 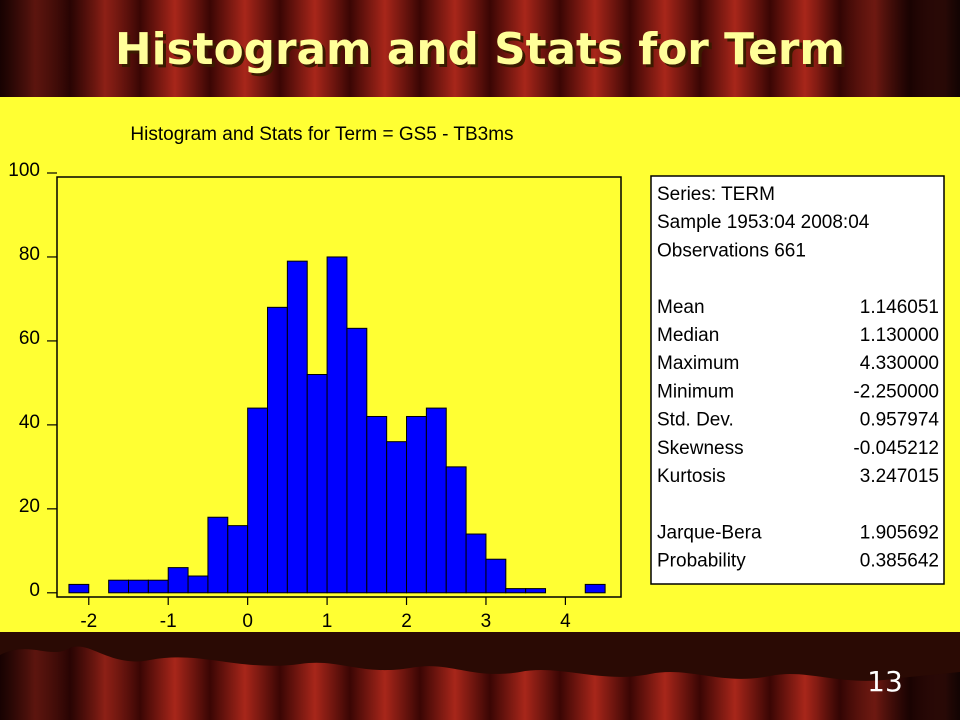 I want to click on stats-label: Minimum, so click(x=695, y=391).